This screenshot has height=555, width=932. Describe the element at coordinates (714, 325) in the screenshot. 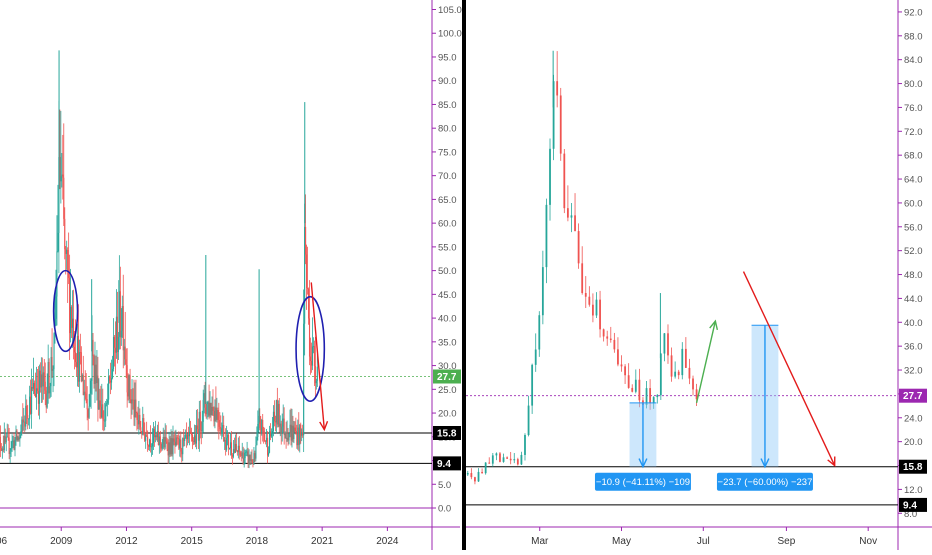

I see `right-green-arrow-head` at that location.